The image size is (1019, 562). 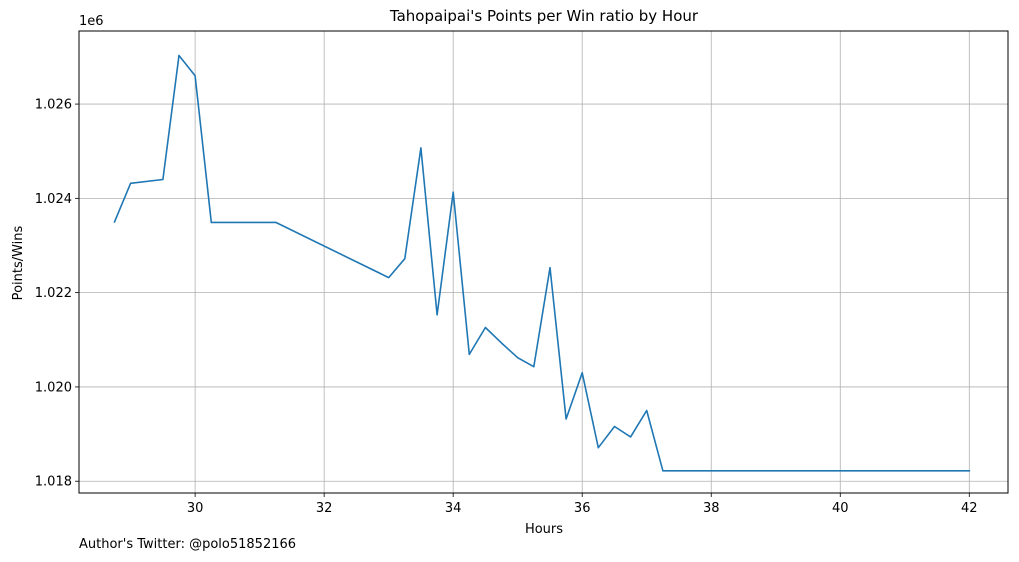 What do you see at coordinates (324, 508) in the screenshot?
I see `x-tick-label: 32` at bounding box center [324, 508].